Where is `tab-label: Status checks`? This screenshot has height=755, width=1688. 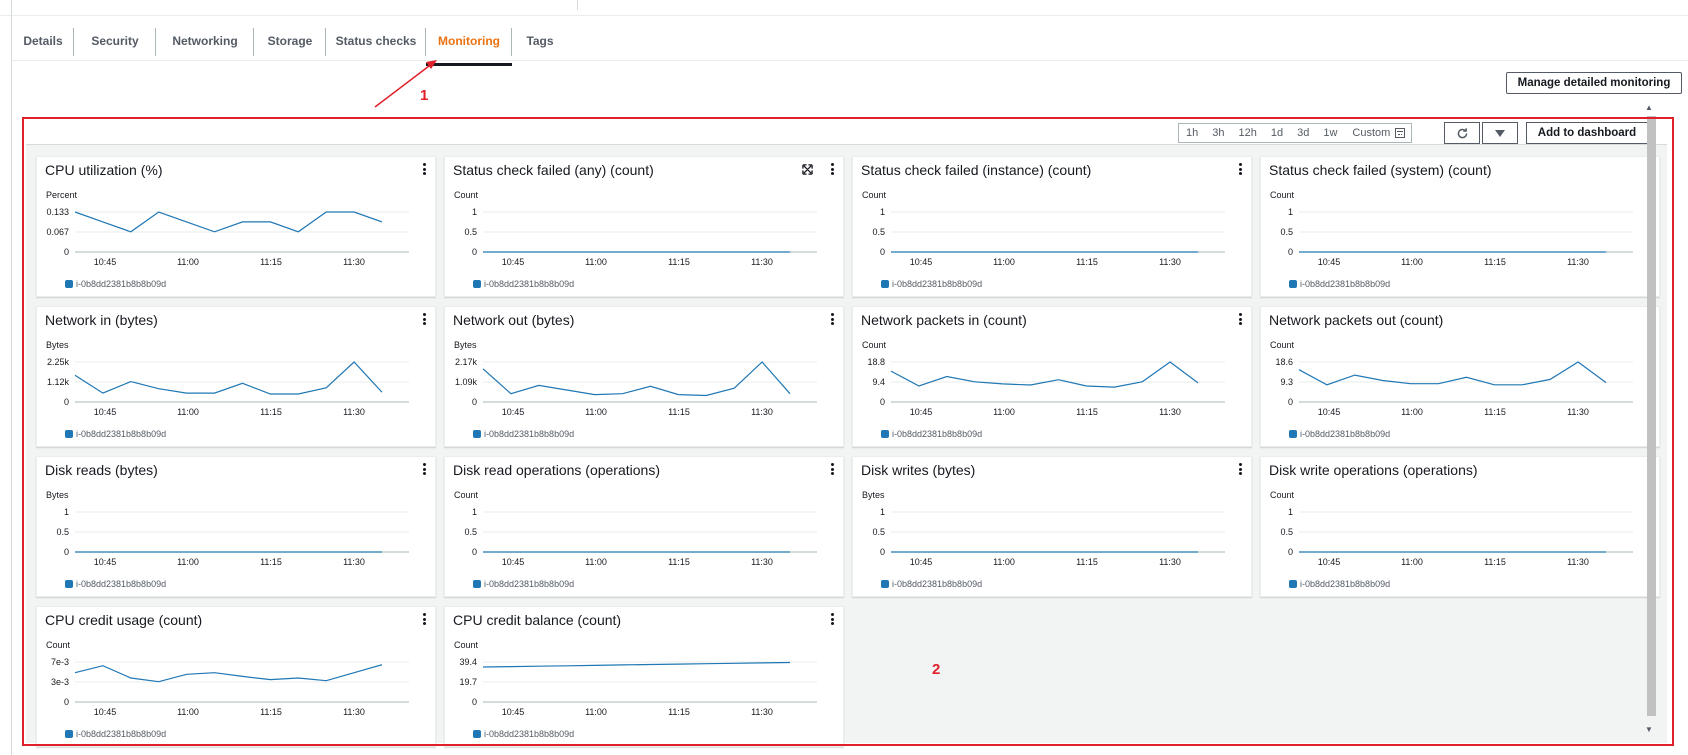 tab-label: Status checks is located at coordinates (376, 41).